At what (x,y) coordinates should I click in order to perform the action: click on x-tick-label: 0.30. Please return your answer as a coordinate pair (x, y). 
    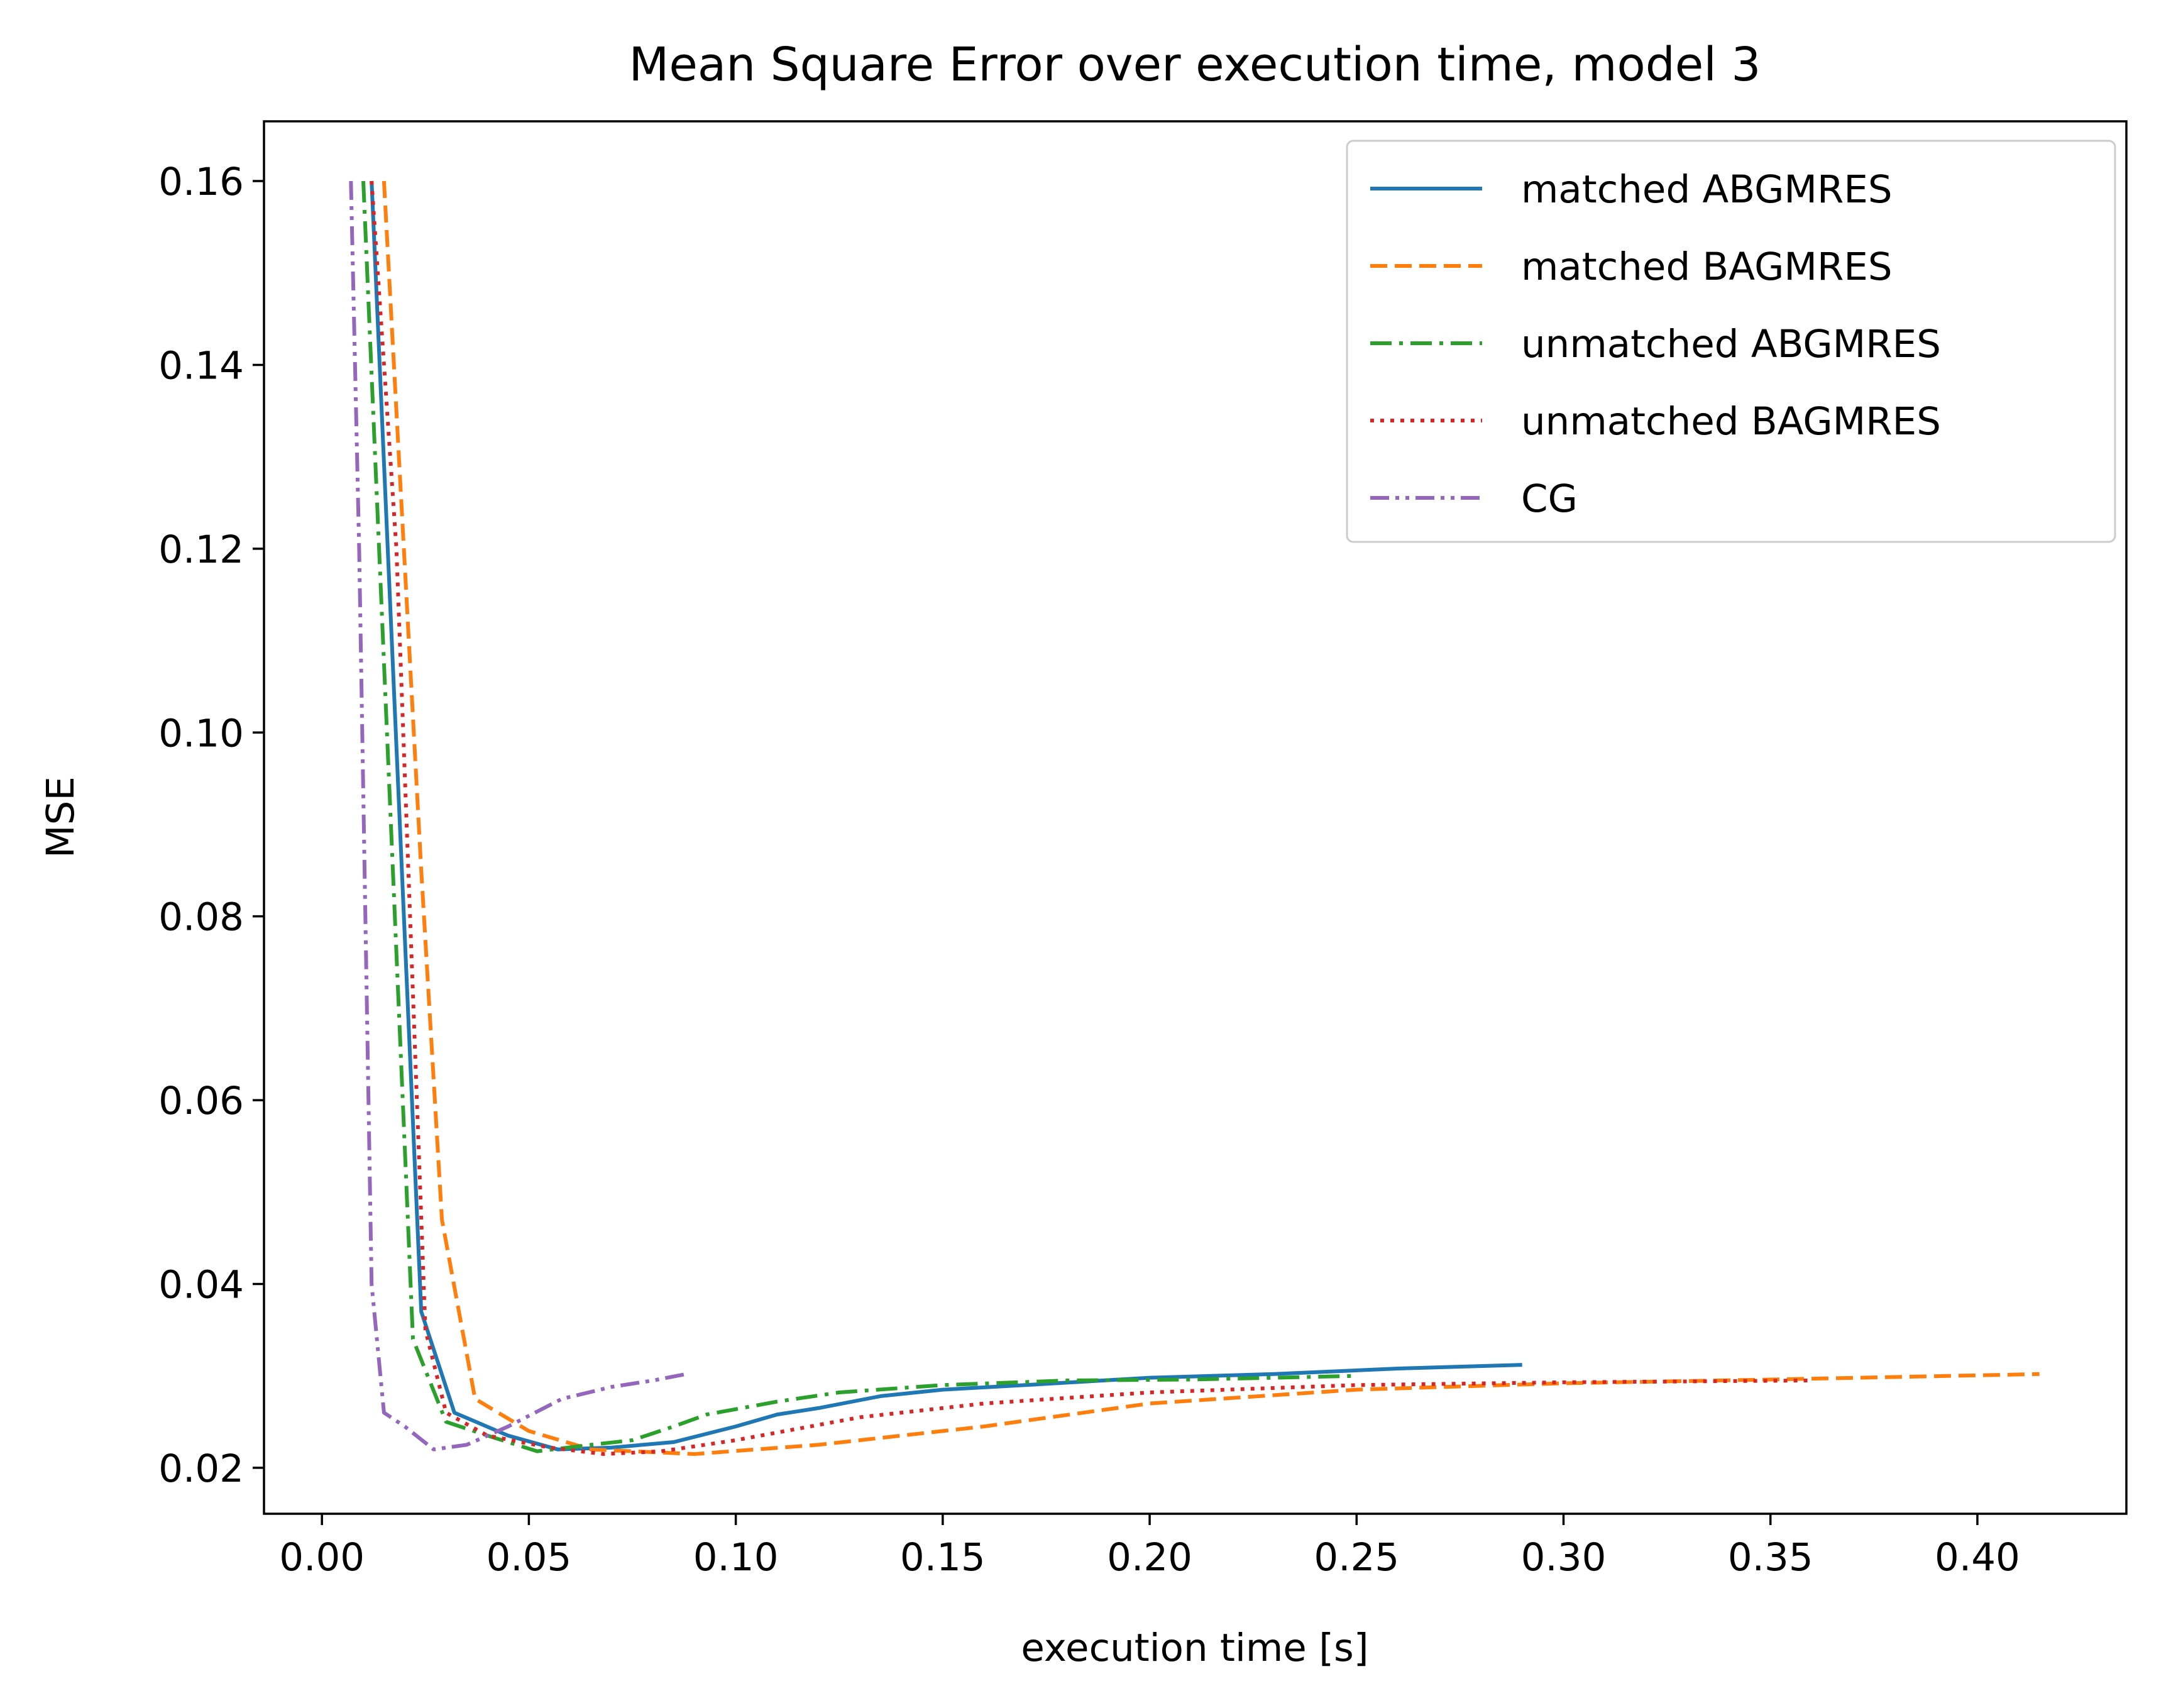
    Looking at the image, I should click on (1564, 1557).